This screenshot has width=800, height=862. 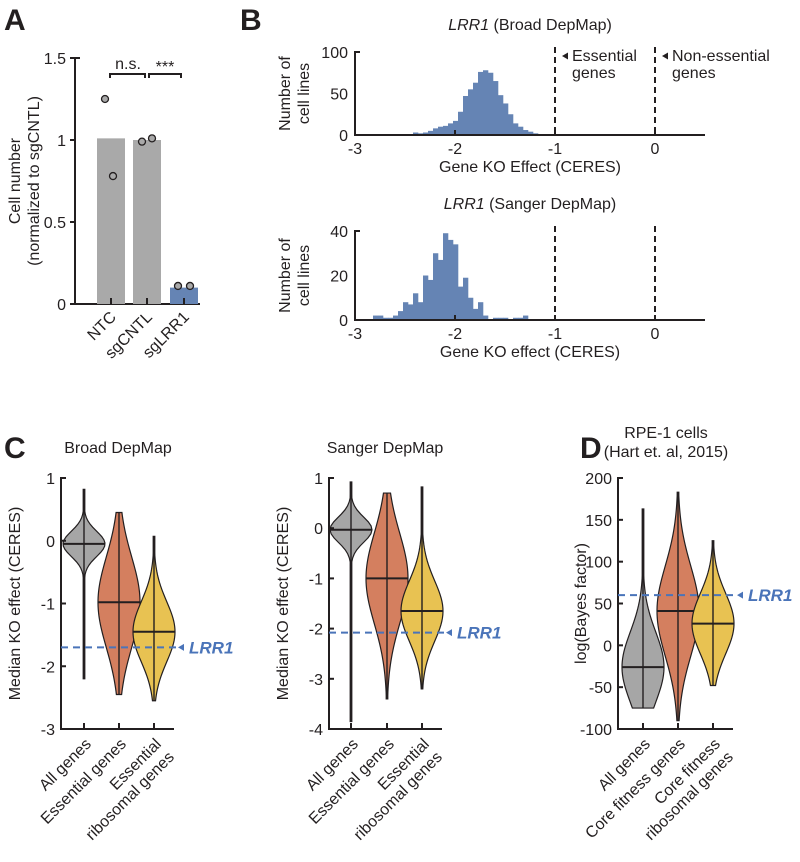 I want to click on d-rpe1-ytick-label: 50, so click(x=603, y=605).